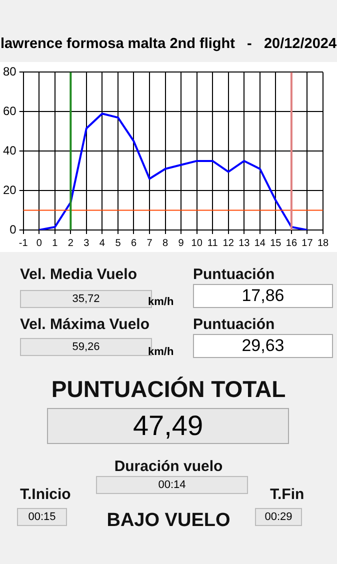 Image resolution: width=337 pixels, height=564 pixels. What do you see at coordinates (287, 494) in the screenshot?
I see `text: T.Fin` at bounding box center [287, 494].